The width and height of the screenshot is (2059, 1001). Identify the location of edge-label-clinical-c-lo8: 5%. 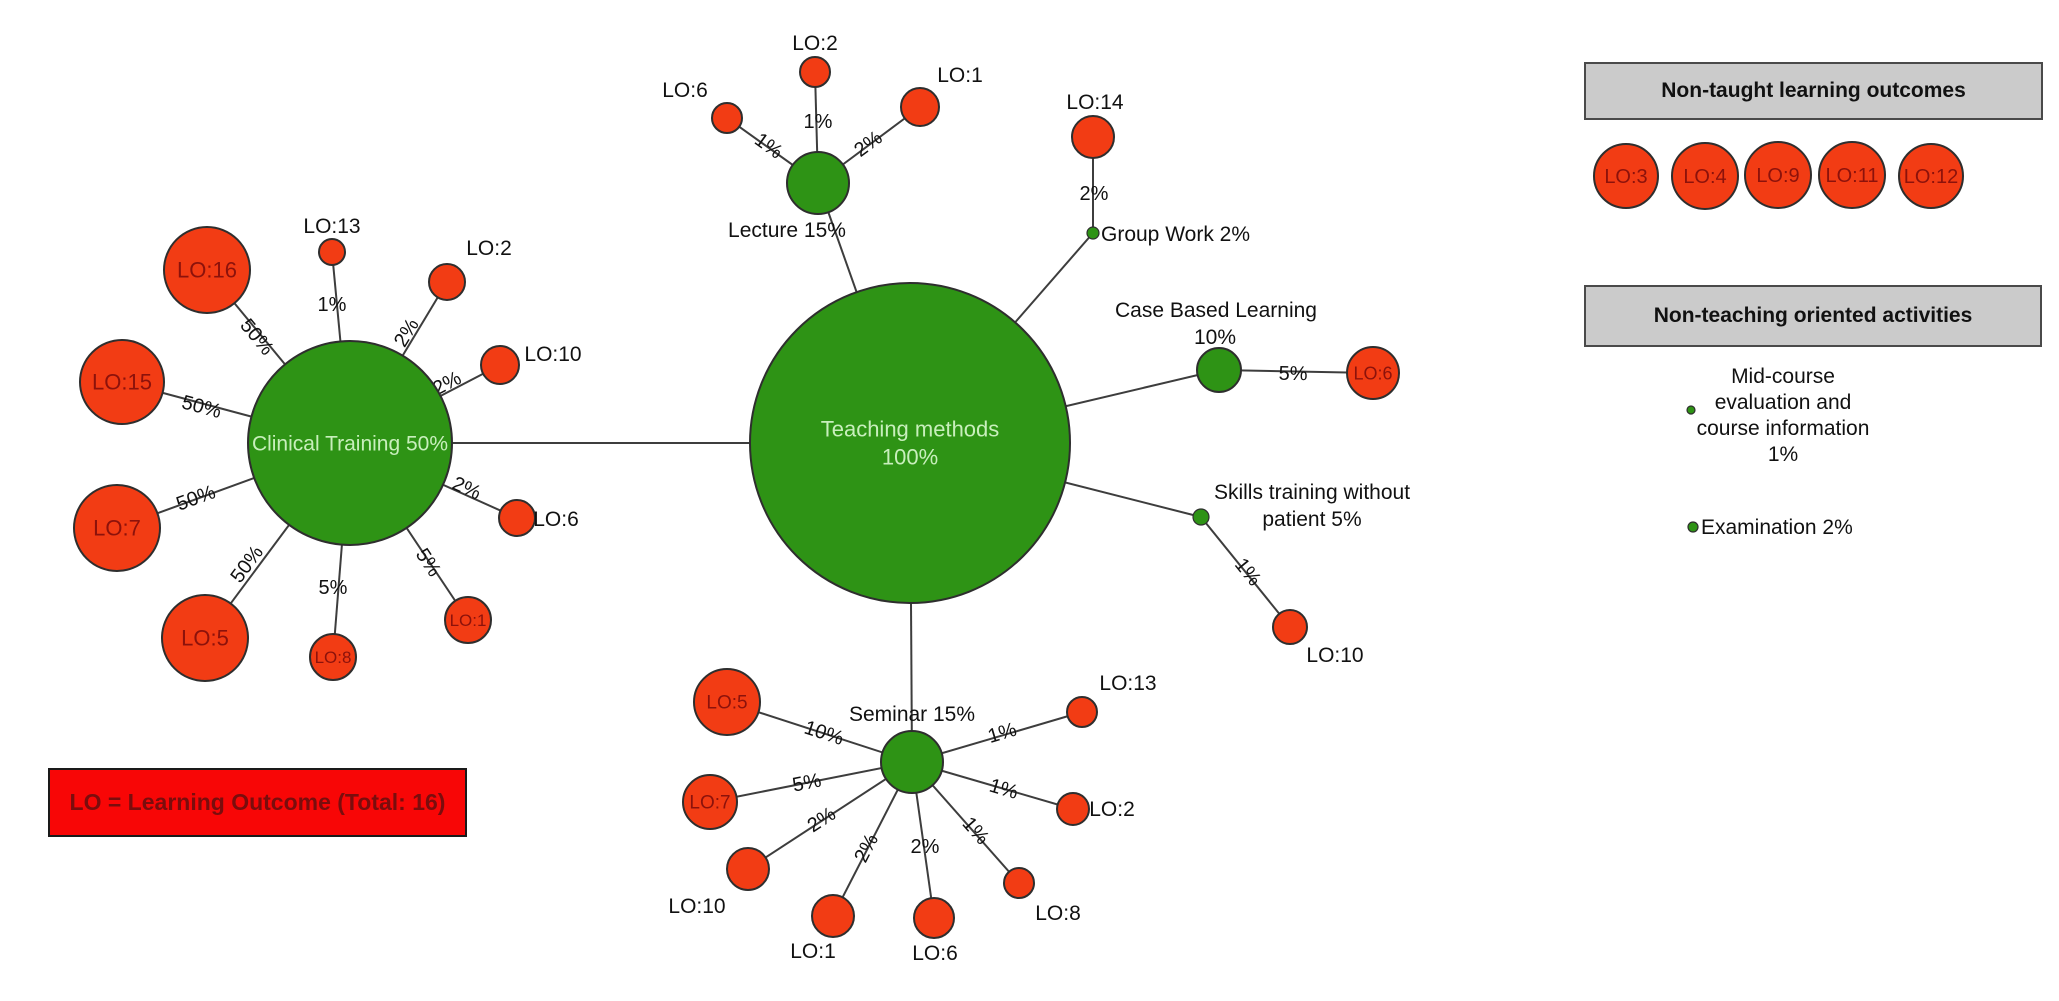
(333, 588).